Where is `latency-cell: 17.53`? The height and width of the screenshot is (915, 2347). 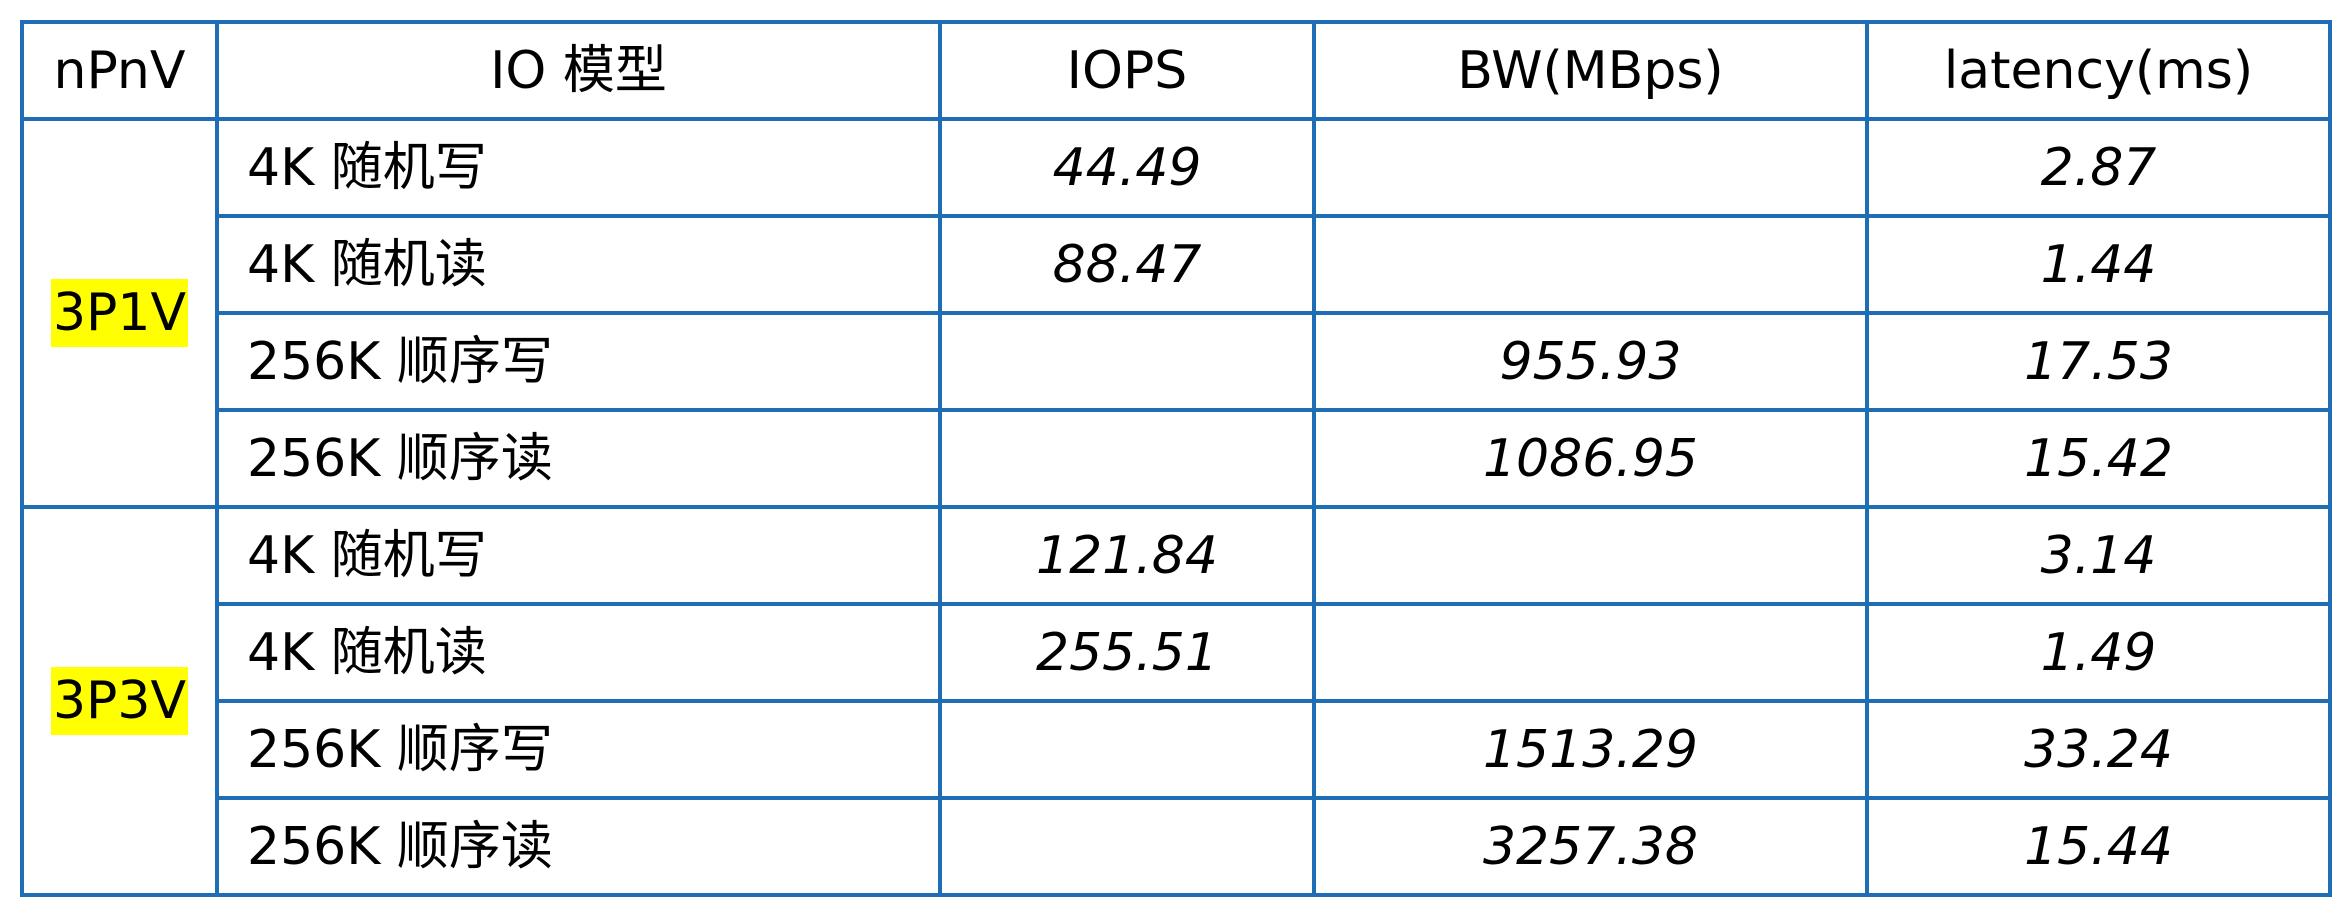 latency-cell: 17.53 is located at coordinates (2098, 361).